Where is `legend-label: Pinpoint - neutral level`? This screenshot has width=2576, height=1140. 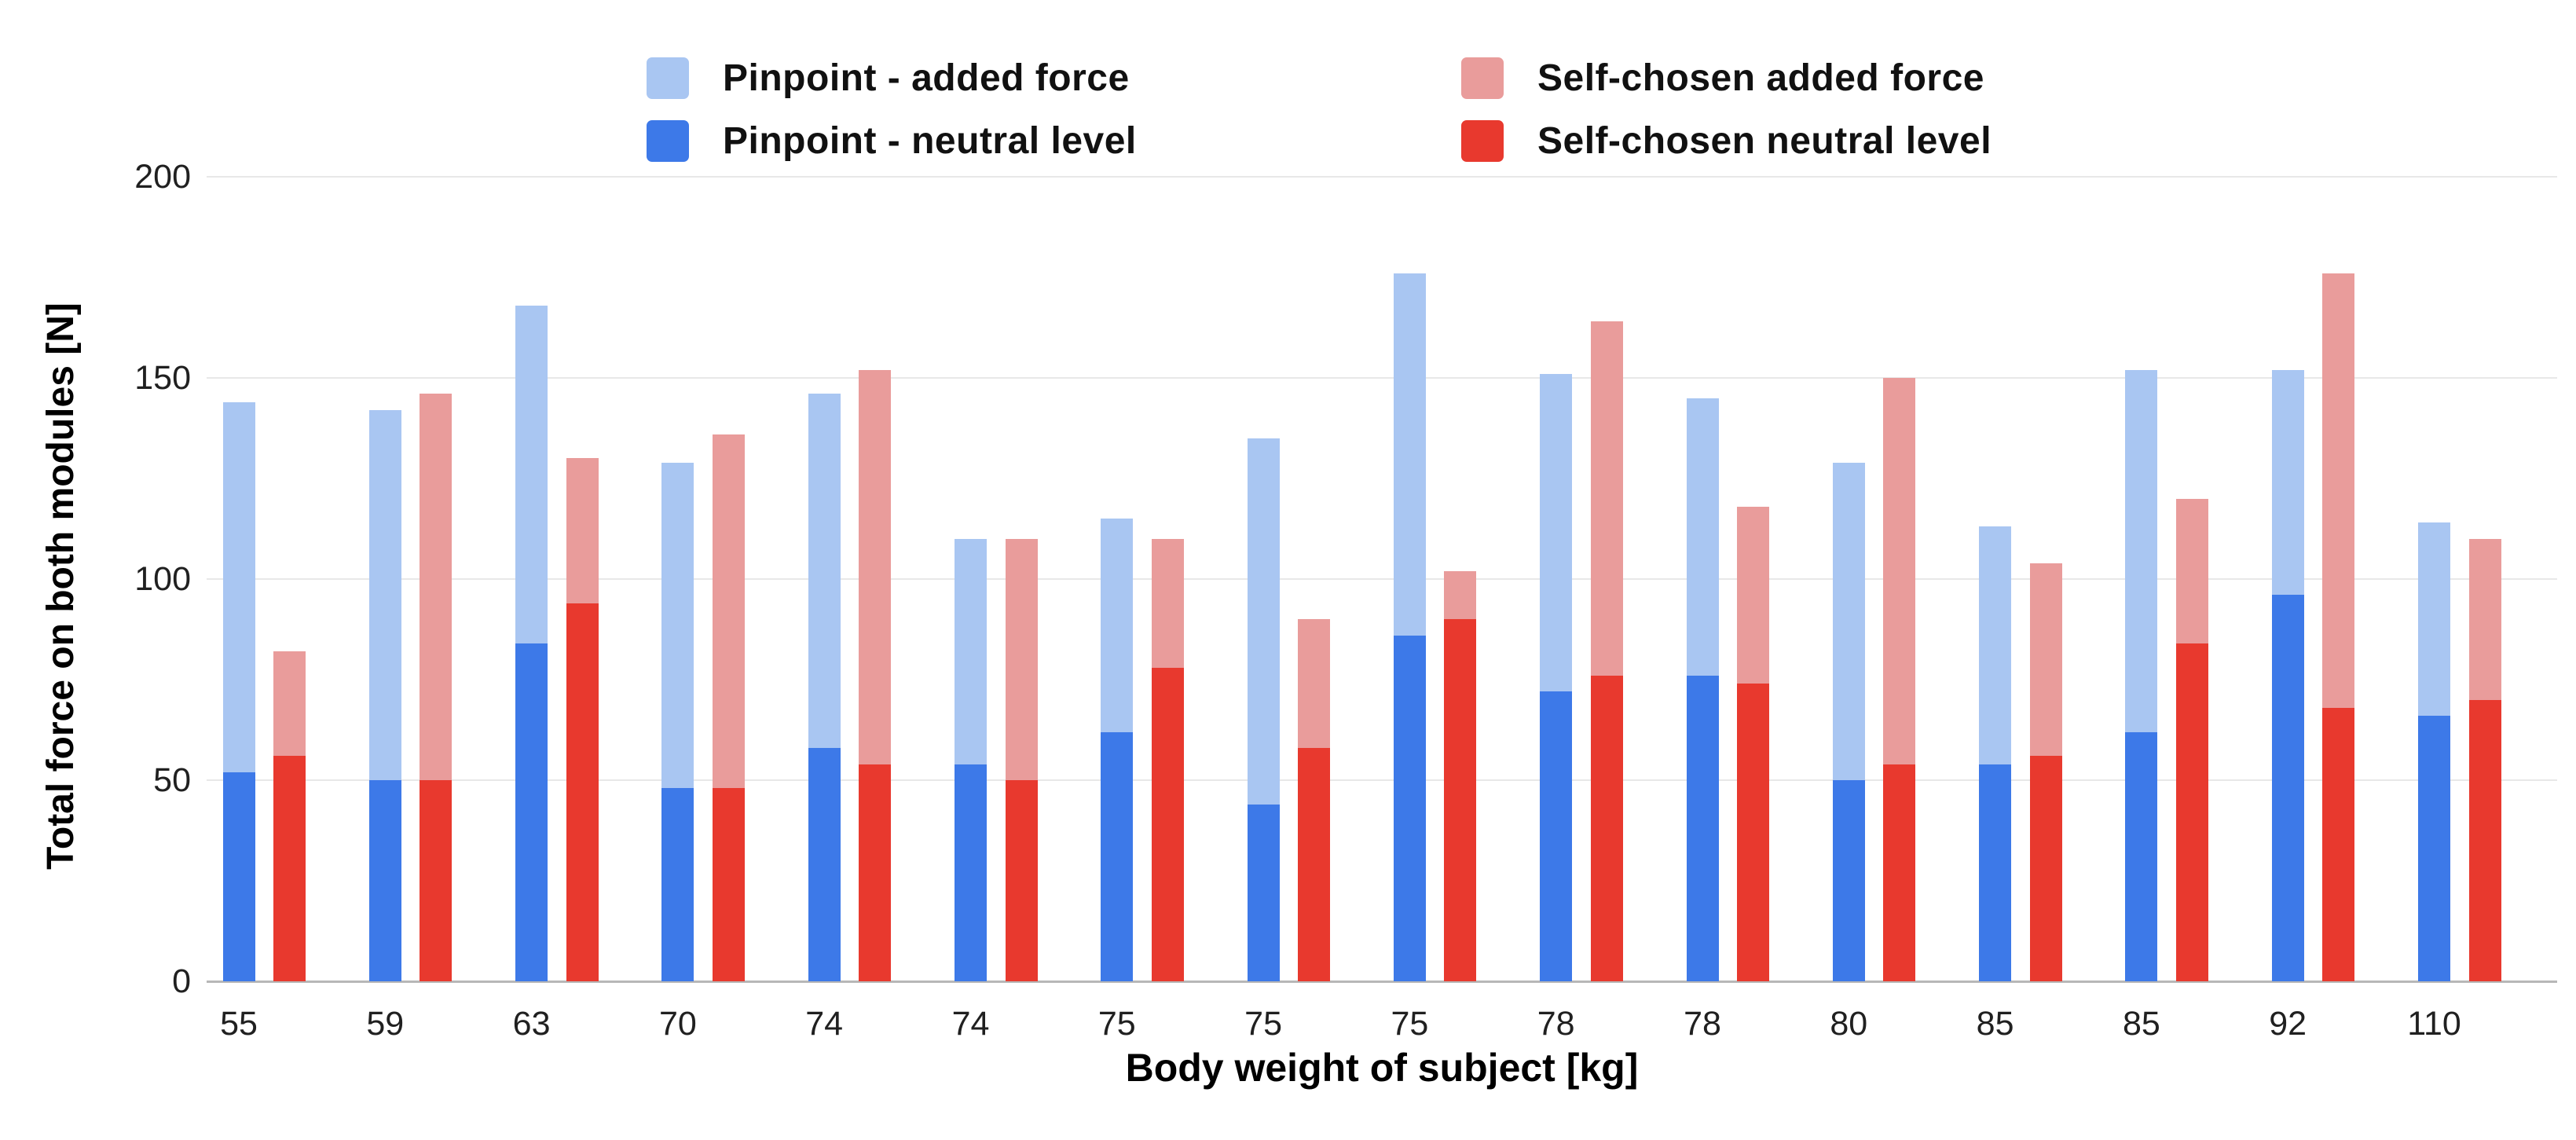
legend-label: Pinpoint - neutral level is located at coordinates (930, 141).